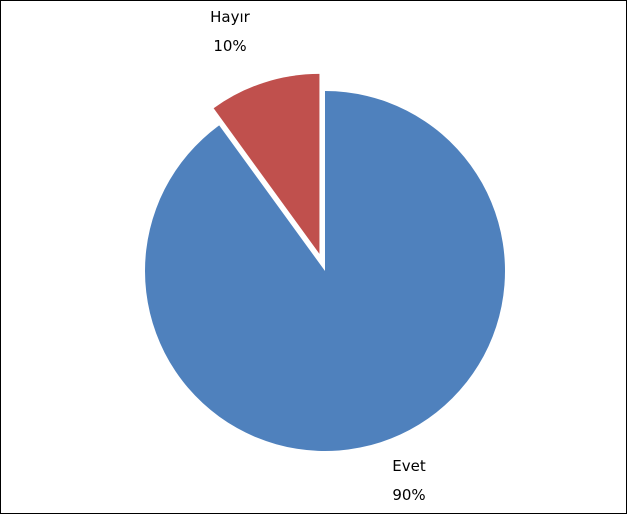  What do you see at coordinates (408, 495) in the screenshot?
I see `slice-value-label: 90%` at bounding box center [408, 495].